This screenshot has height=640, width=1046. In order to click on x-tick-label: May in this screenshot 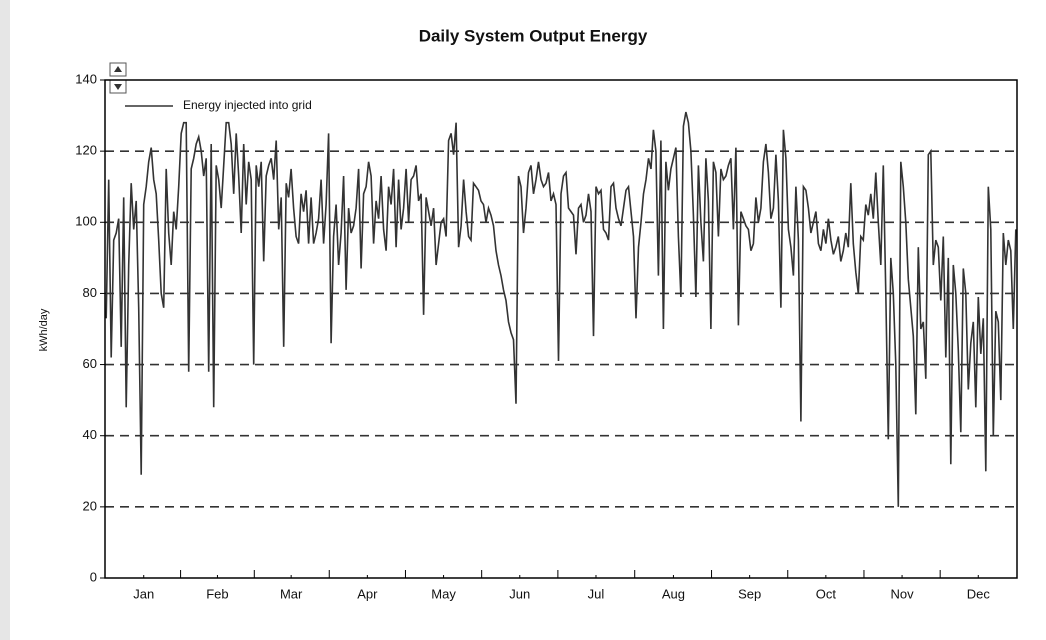, I will do `click(443, 593)`.